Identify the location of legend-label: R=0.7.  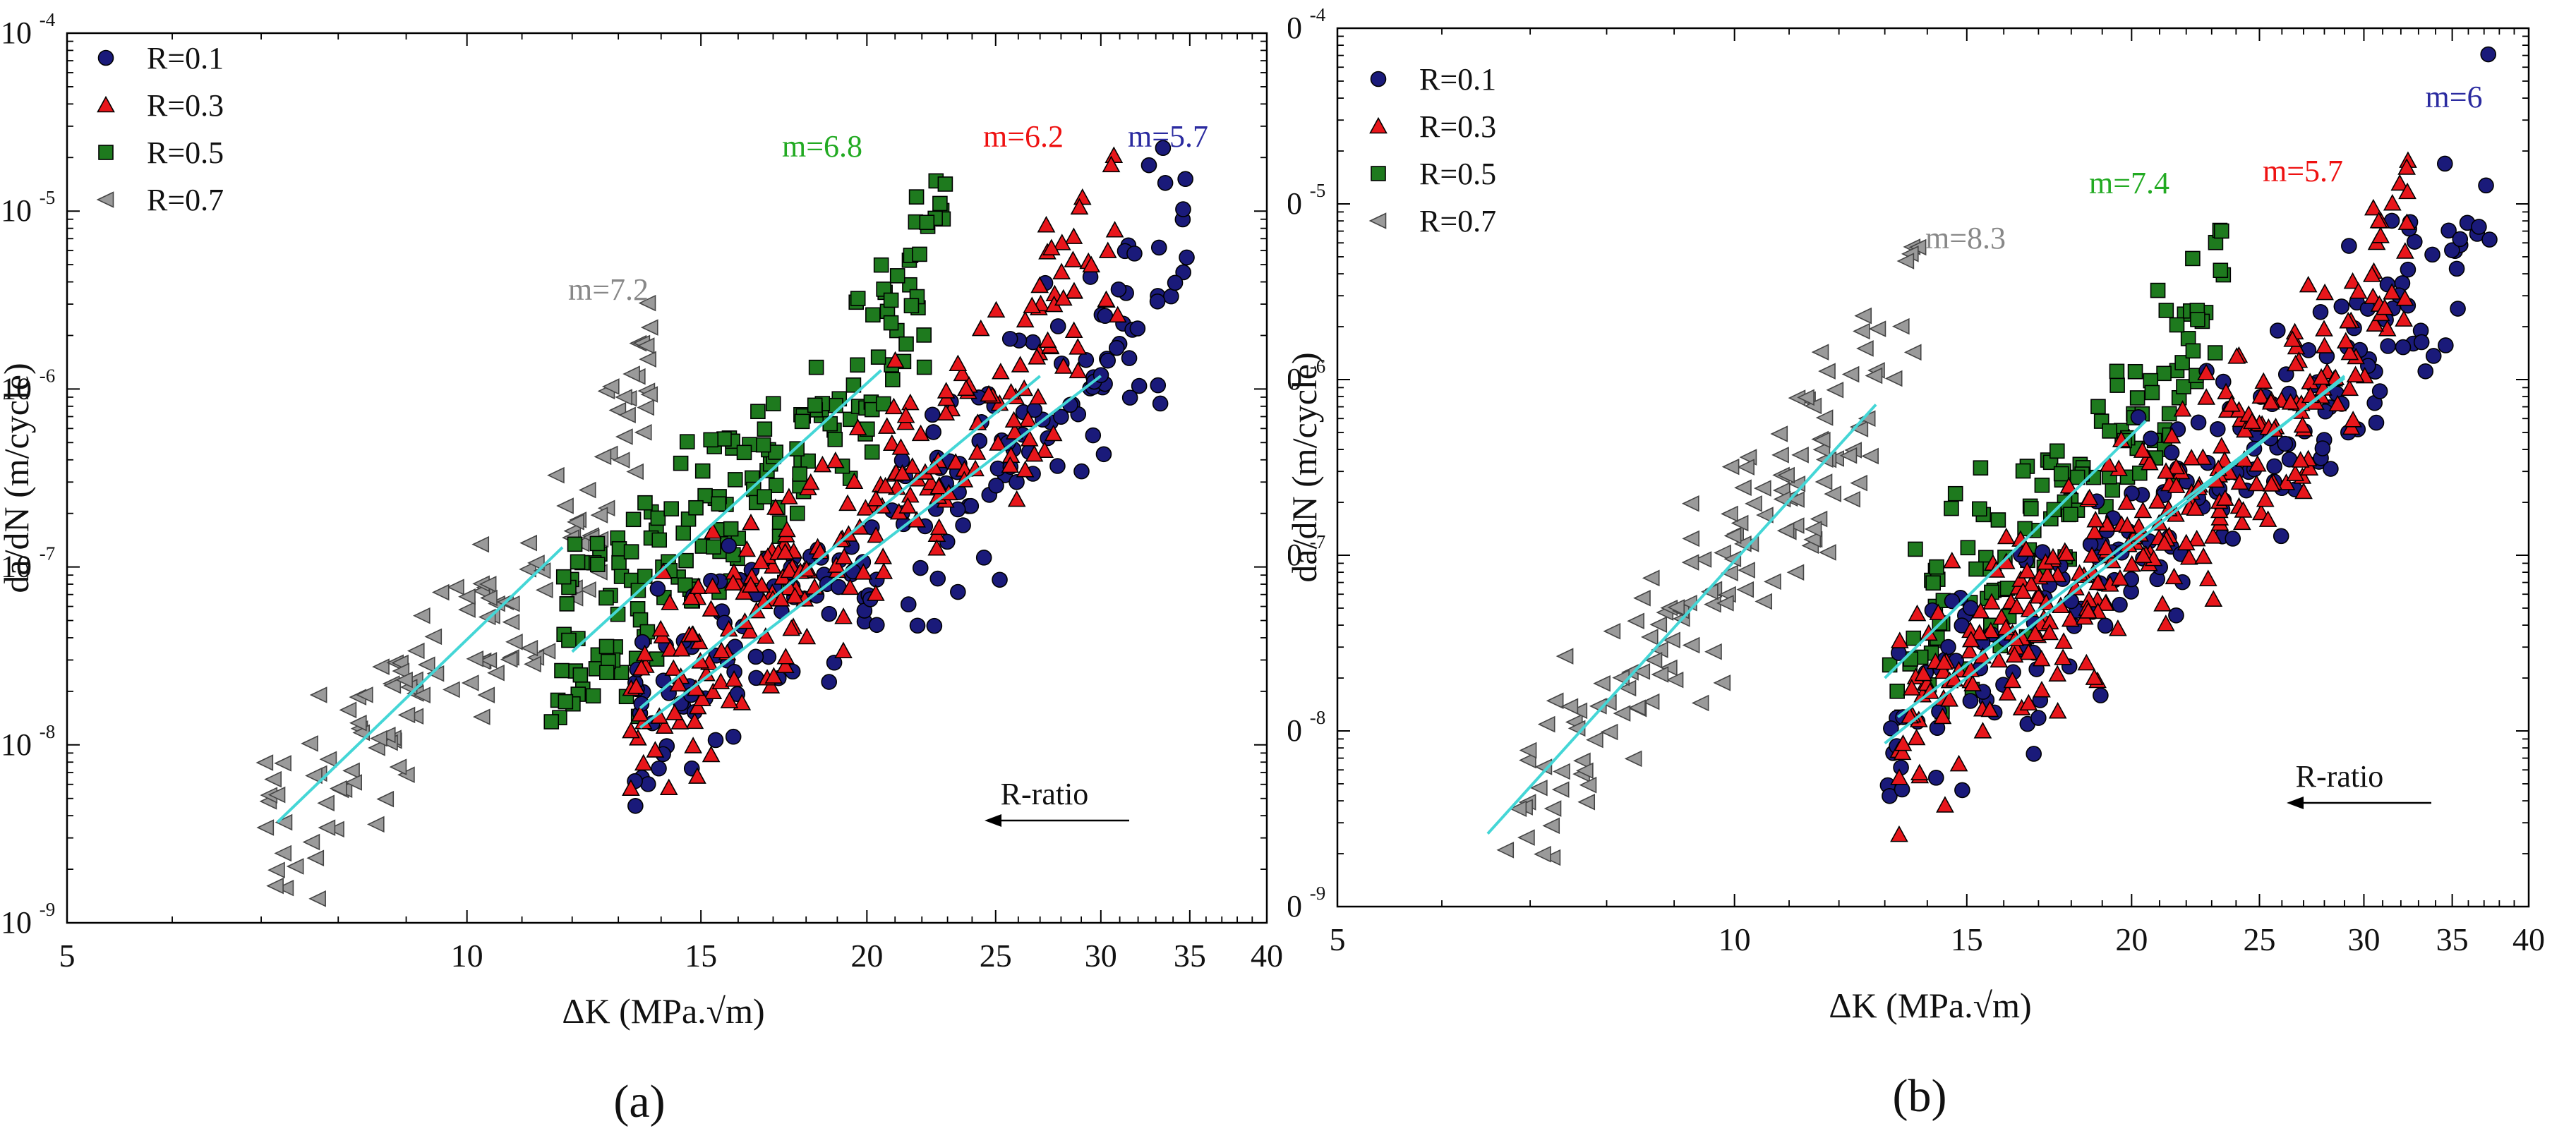
(185, 200).